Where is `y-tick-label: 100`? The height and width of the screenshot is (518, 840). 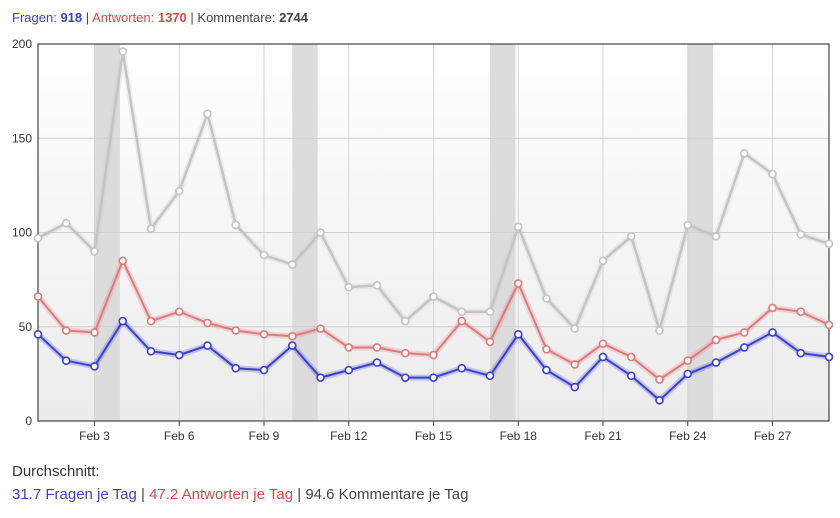 y-tick-label: 100 is located at coordinates (22, 233).